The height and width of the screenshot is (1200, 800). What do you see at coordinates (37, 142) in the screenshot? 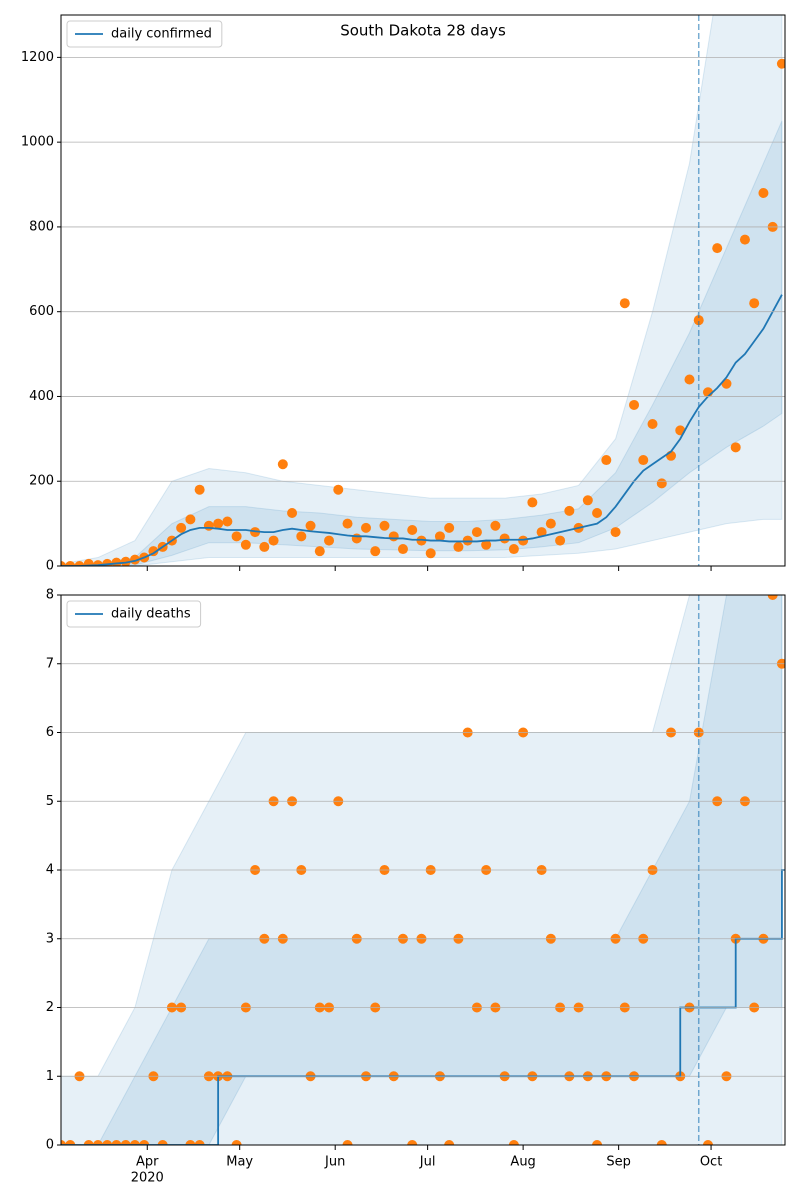
I see `y-tick-label: 1000` at bounding box center [37, 142].